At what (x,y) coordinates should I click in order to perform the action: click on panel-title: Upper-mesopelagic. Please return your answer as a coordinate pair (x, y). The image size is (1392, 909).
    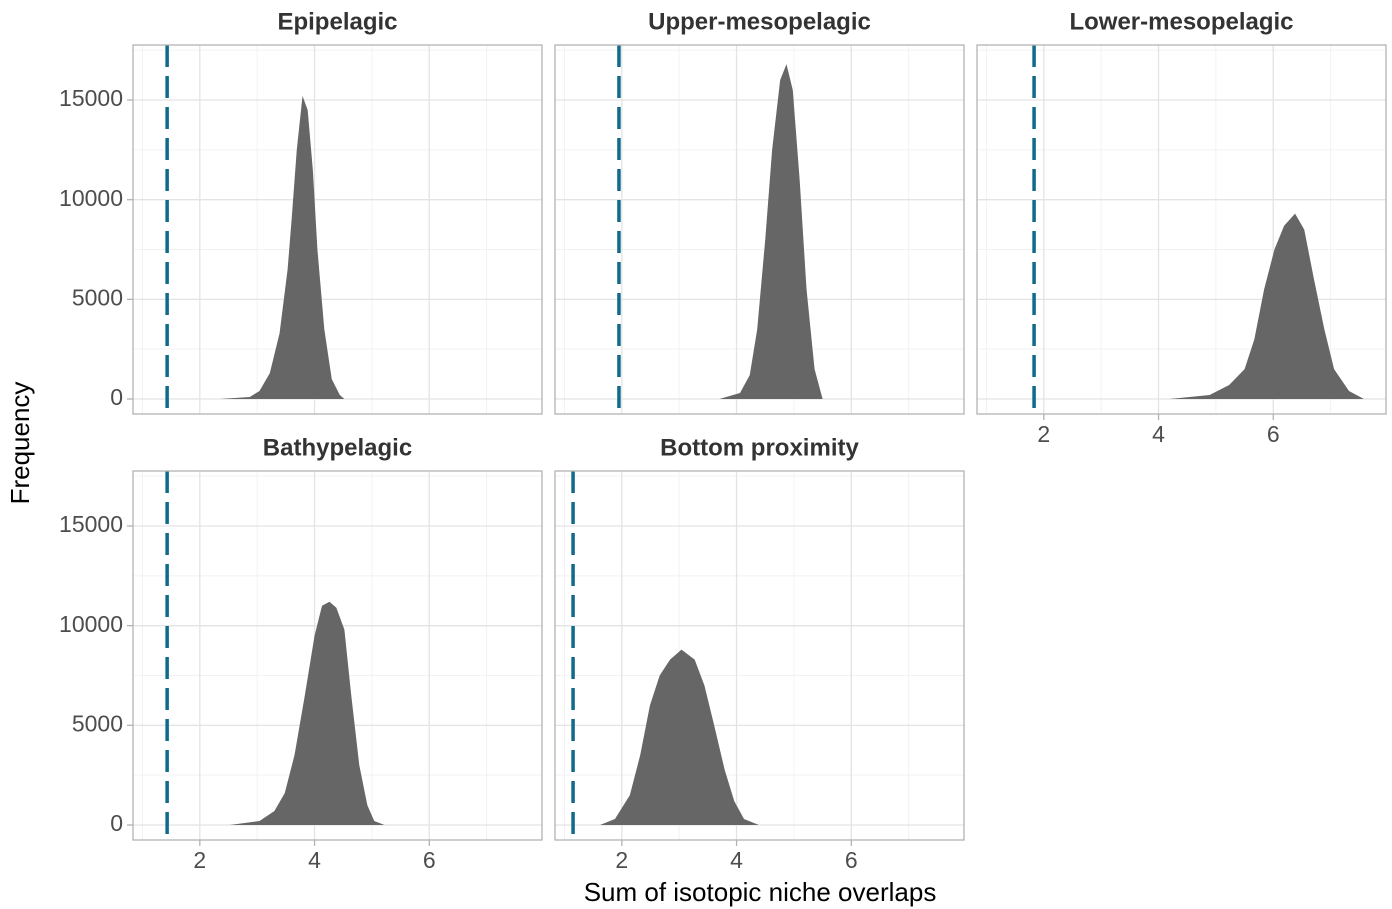
    Looking at the image, I should click on (759, 21).